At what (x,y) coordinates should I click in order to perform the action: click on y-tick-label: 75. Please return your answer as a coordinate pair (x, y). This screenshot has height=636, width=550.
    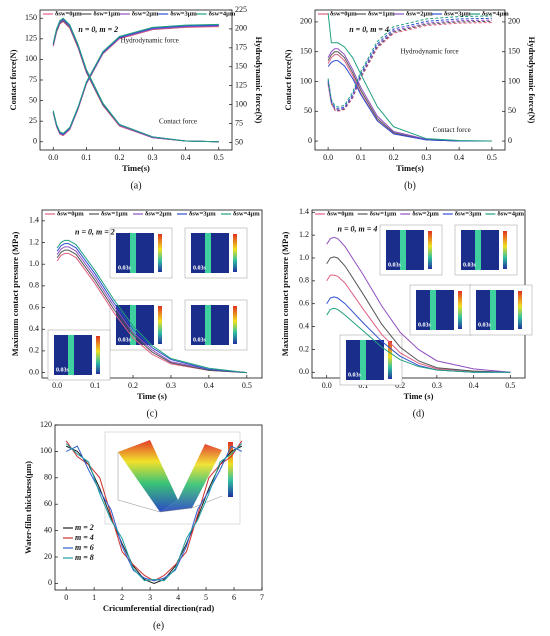
    Looking at the image, I should click on (33, 79).